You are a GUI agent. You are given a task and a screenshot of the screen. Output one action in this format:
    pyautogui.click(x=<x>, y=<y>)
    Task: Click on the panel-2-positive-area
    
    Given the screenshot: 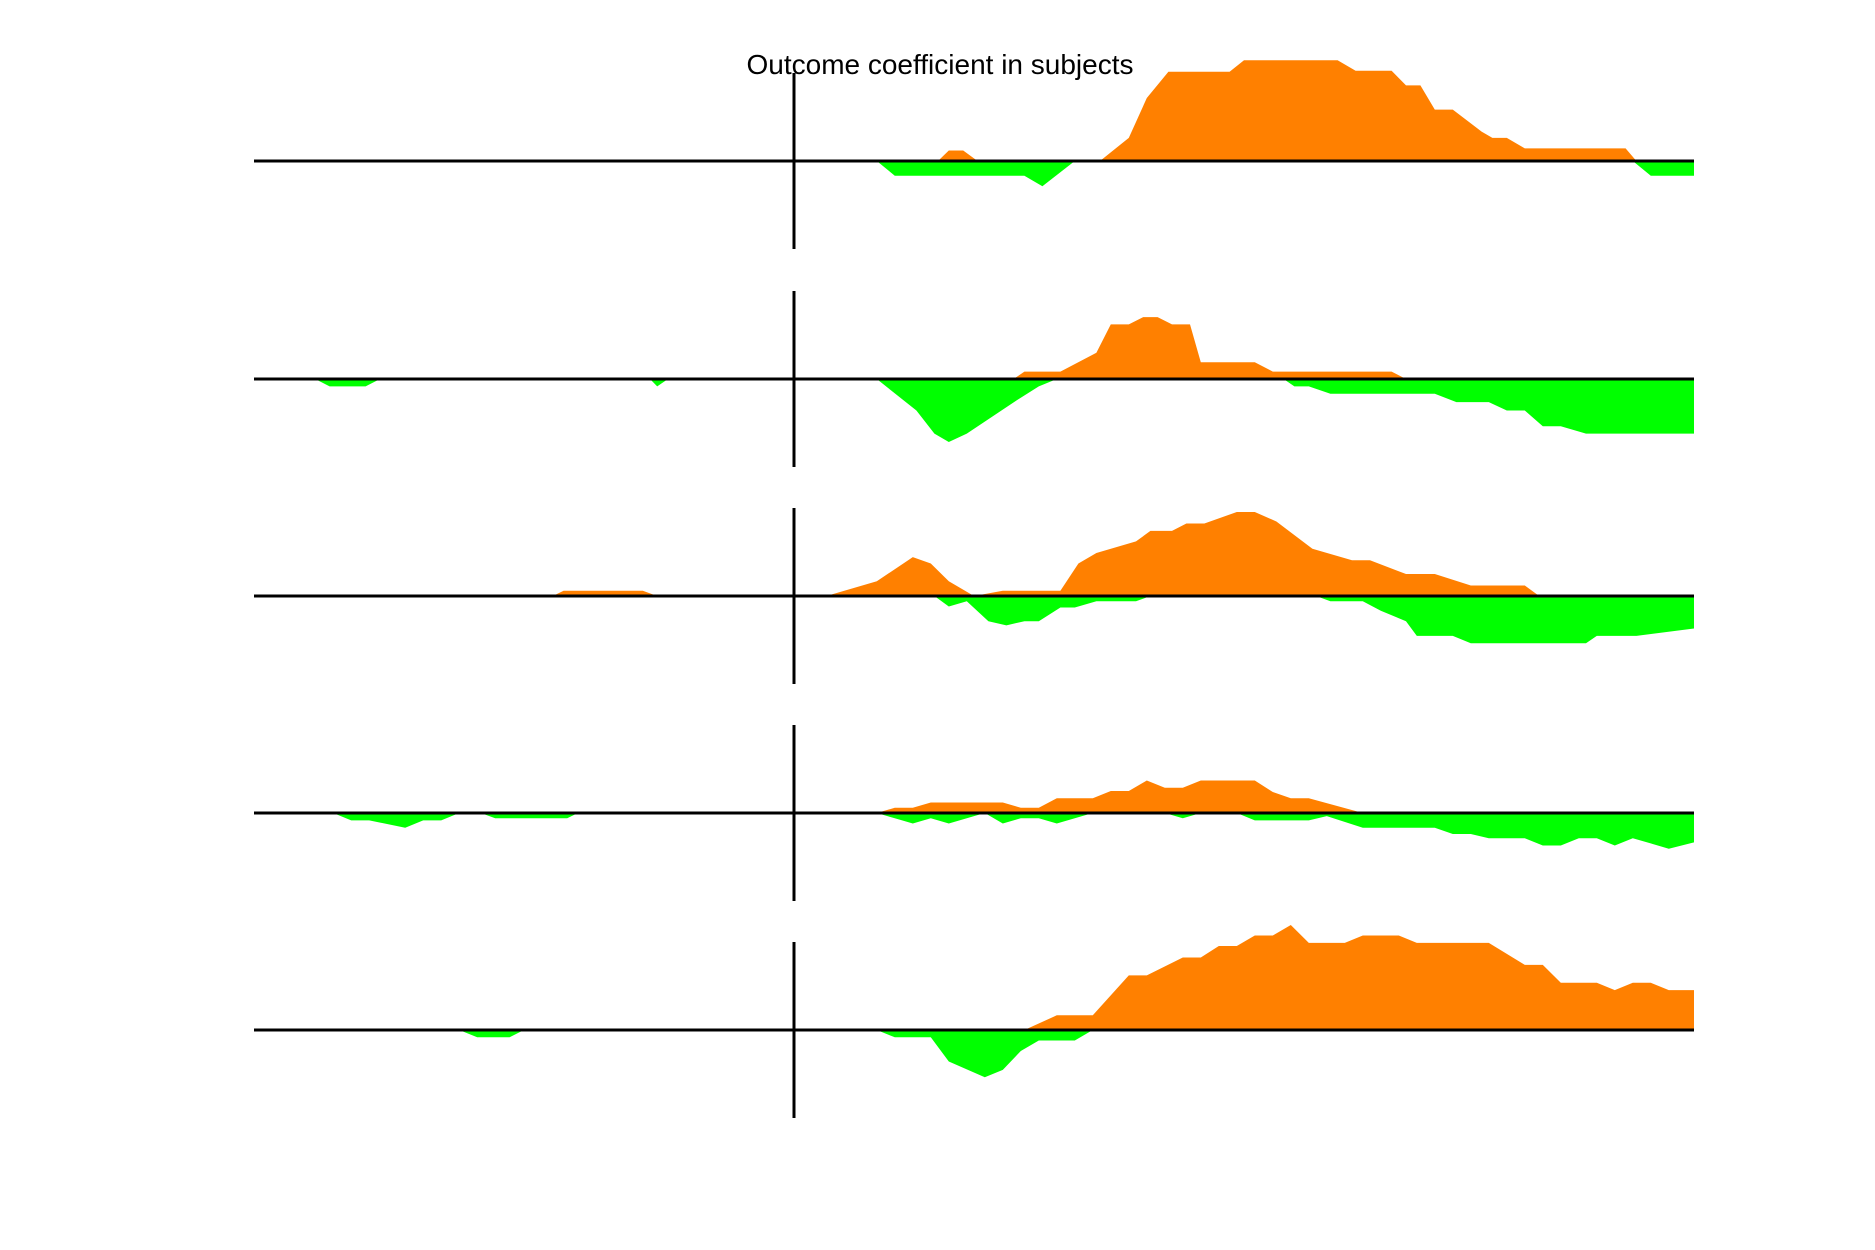 What is the action you would take?
    pyautogui.click(x=1209, y=348)
    